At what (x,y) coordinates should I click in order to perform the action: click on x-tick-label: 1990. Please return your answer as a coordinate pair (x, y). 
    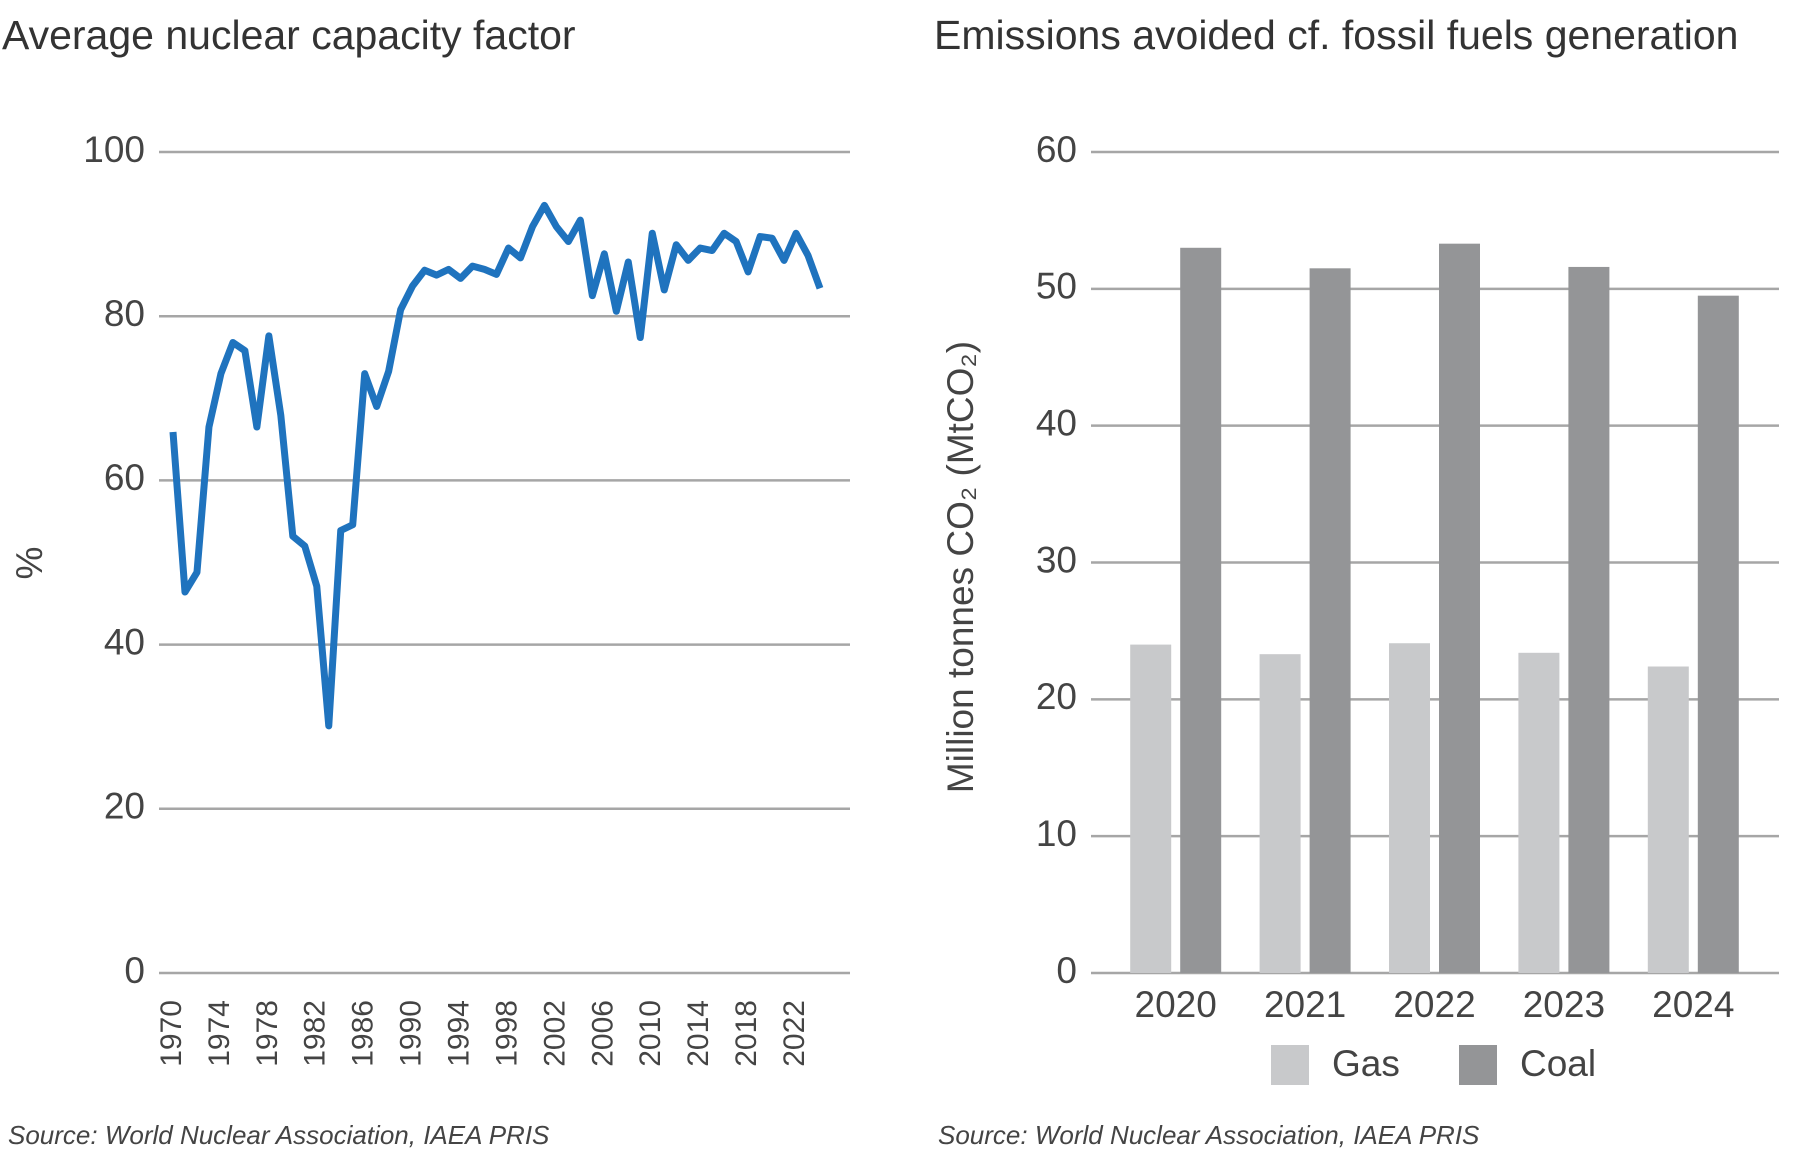
    Looking at the image, I should click on (411, 1033).